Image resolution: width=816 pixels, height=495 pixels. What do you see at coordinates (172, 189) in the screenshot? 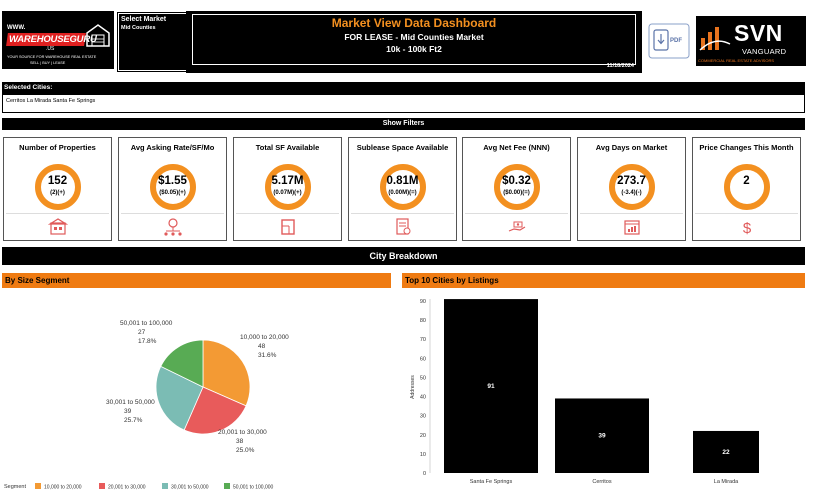
I see `kpi-card: Avg Asking Rate/SF/Mo $1.55 ($0.05)(+)` at bounding box center [172, 189].